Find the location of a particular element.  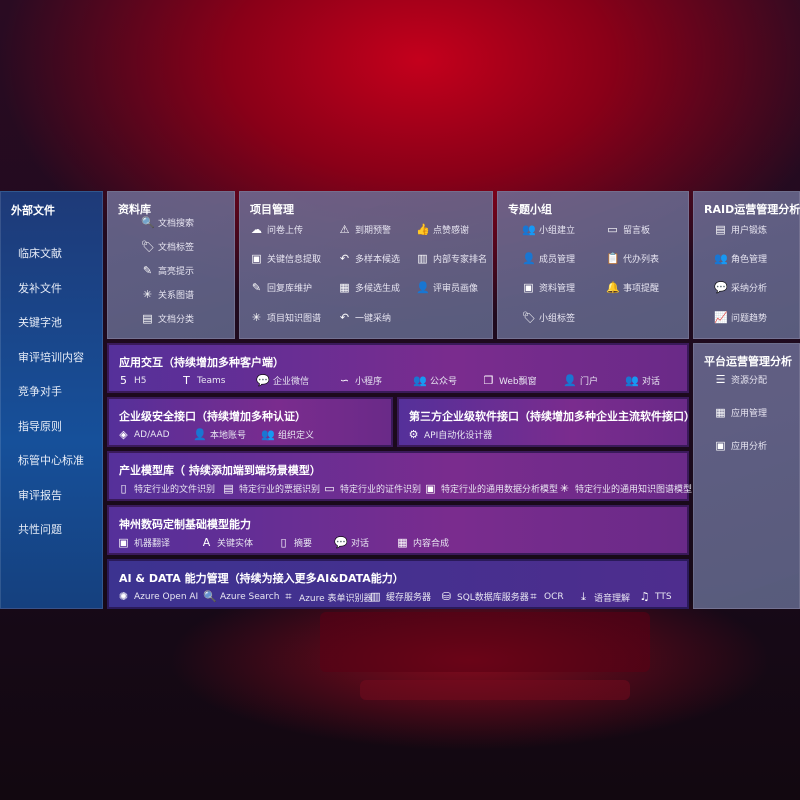

feature-label: 企业微信 is located at coordinates (291, 382).